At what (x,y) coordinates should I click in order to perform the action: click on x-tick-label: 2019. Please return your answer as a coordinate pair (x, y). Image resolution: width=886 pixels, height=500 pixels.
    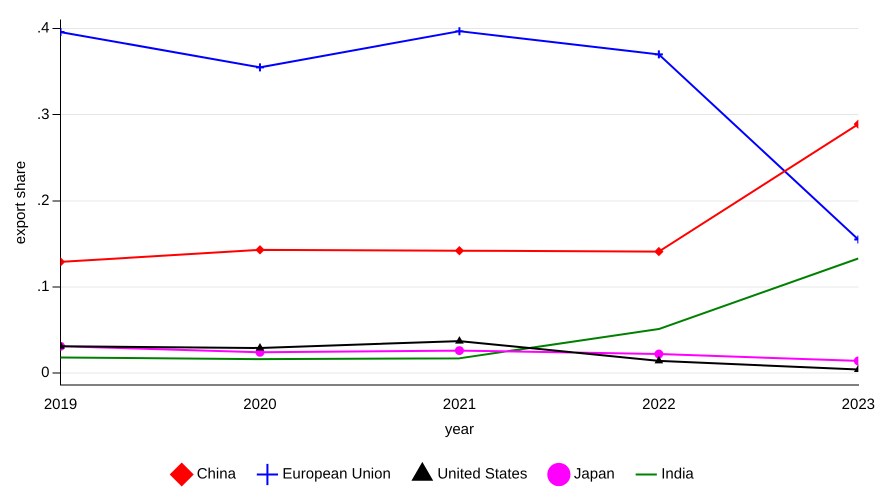
    Looking at the image, I should click on (61, 405).